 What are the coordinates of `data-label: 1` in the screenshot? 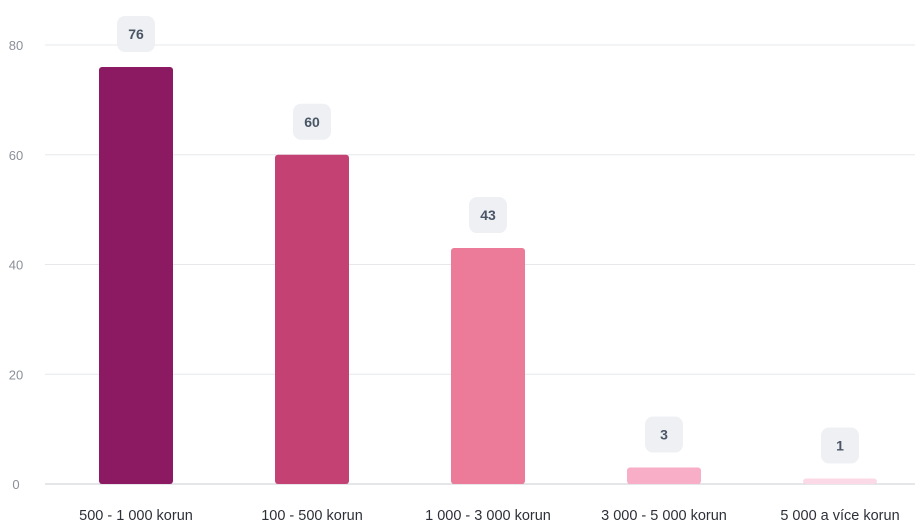 It's located at (840, 446).